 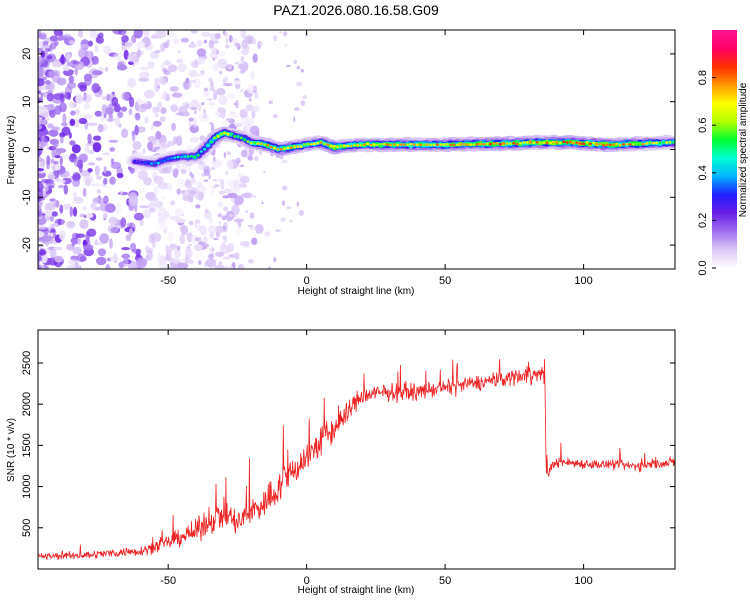 What do you see at coordinates (583, 281) in the screenshot?
I see `spectrogram-x-tick-label: 100` at bounding box center [583, 281].